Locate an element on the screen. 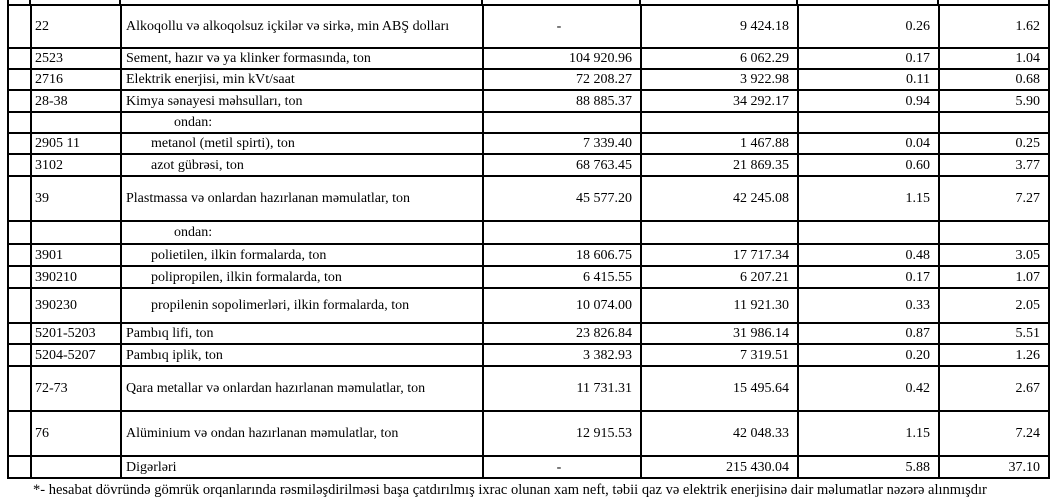 The image size is (1050, 501). value3-cell: 0.04 is located at coordinates (868, 143).